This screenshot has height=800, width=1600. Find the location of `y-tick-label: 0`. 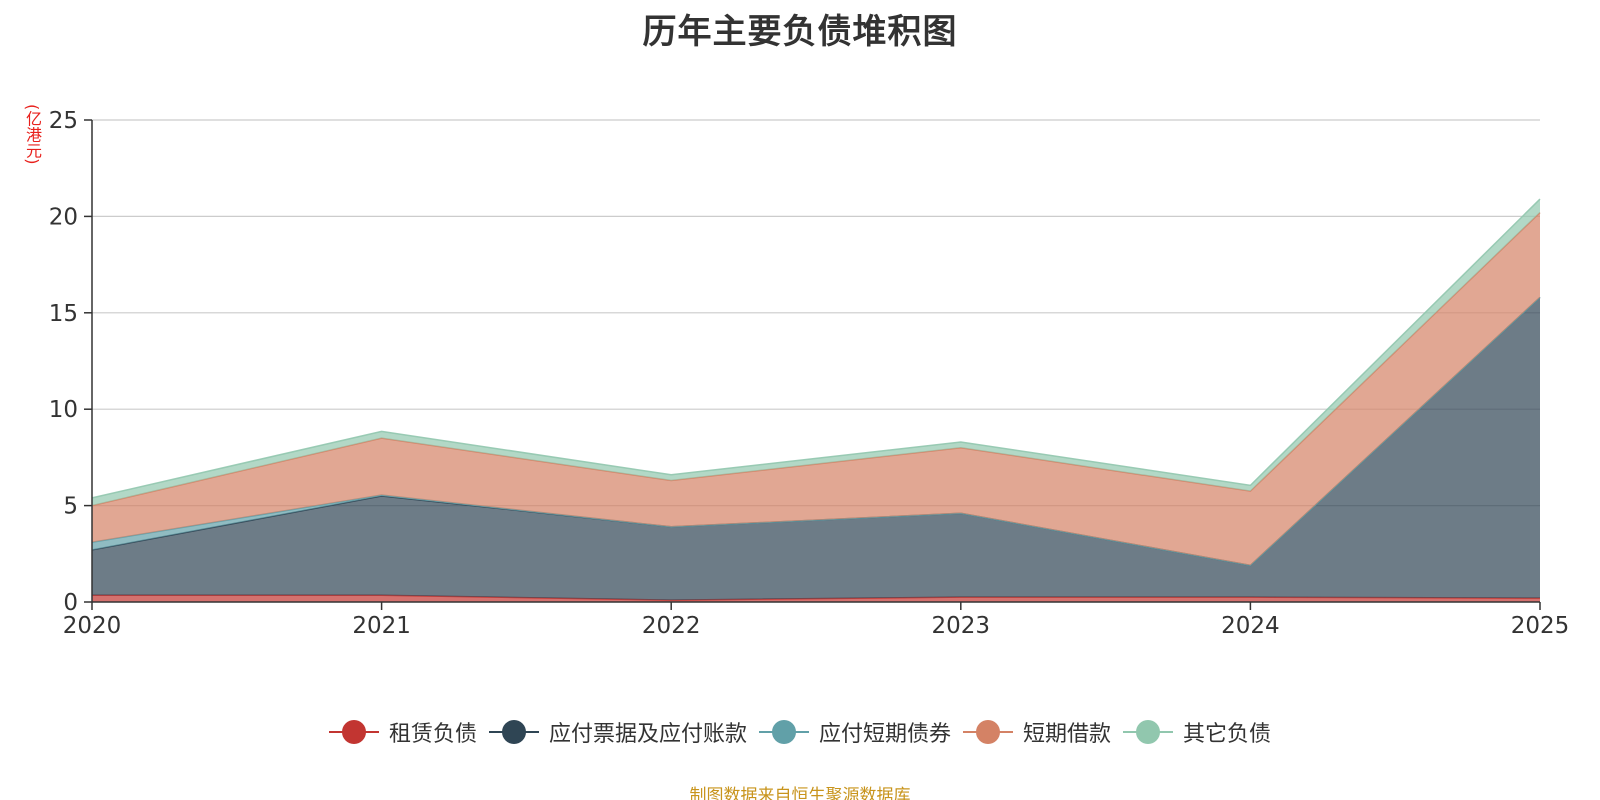

y-tick-label: 0 is located at coordinates (70, 603).